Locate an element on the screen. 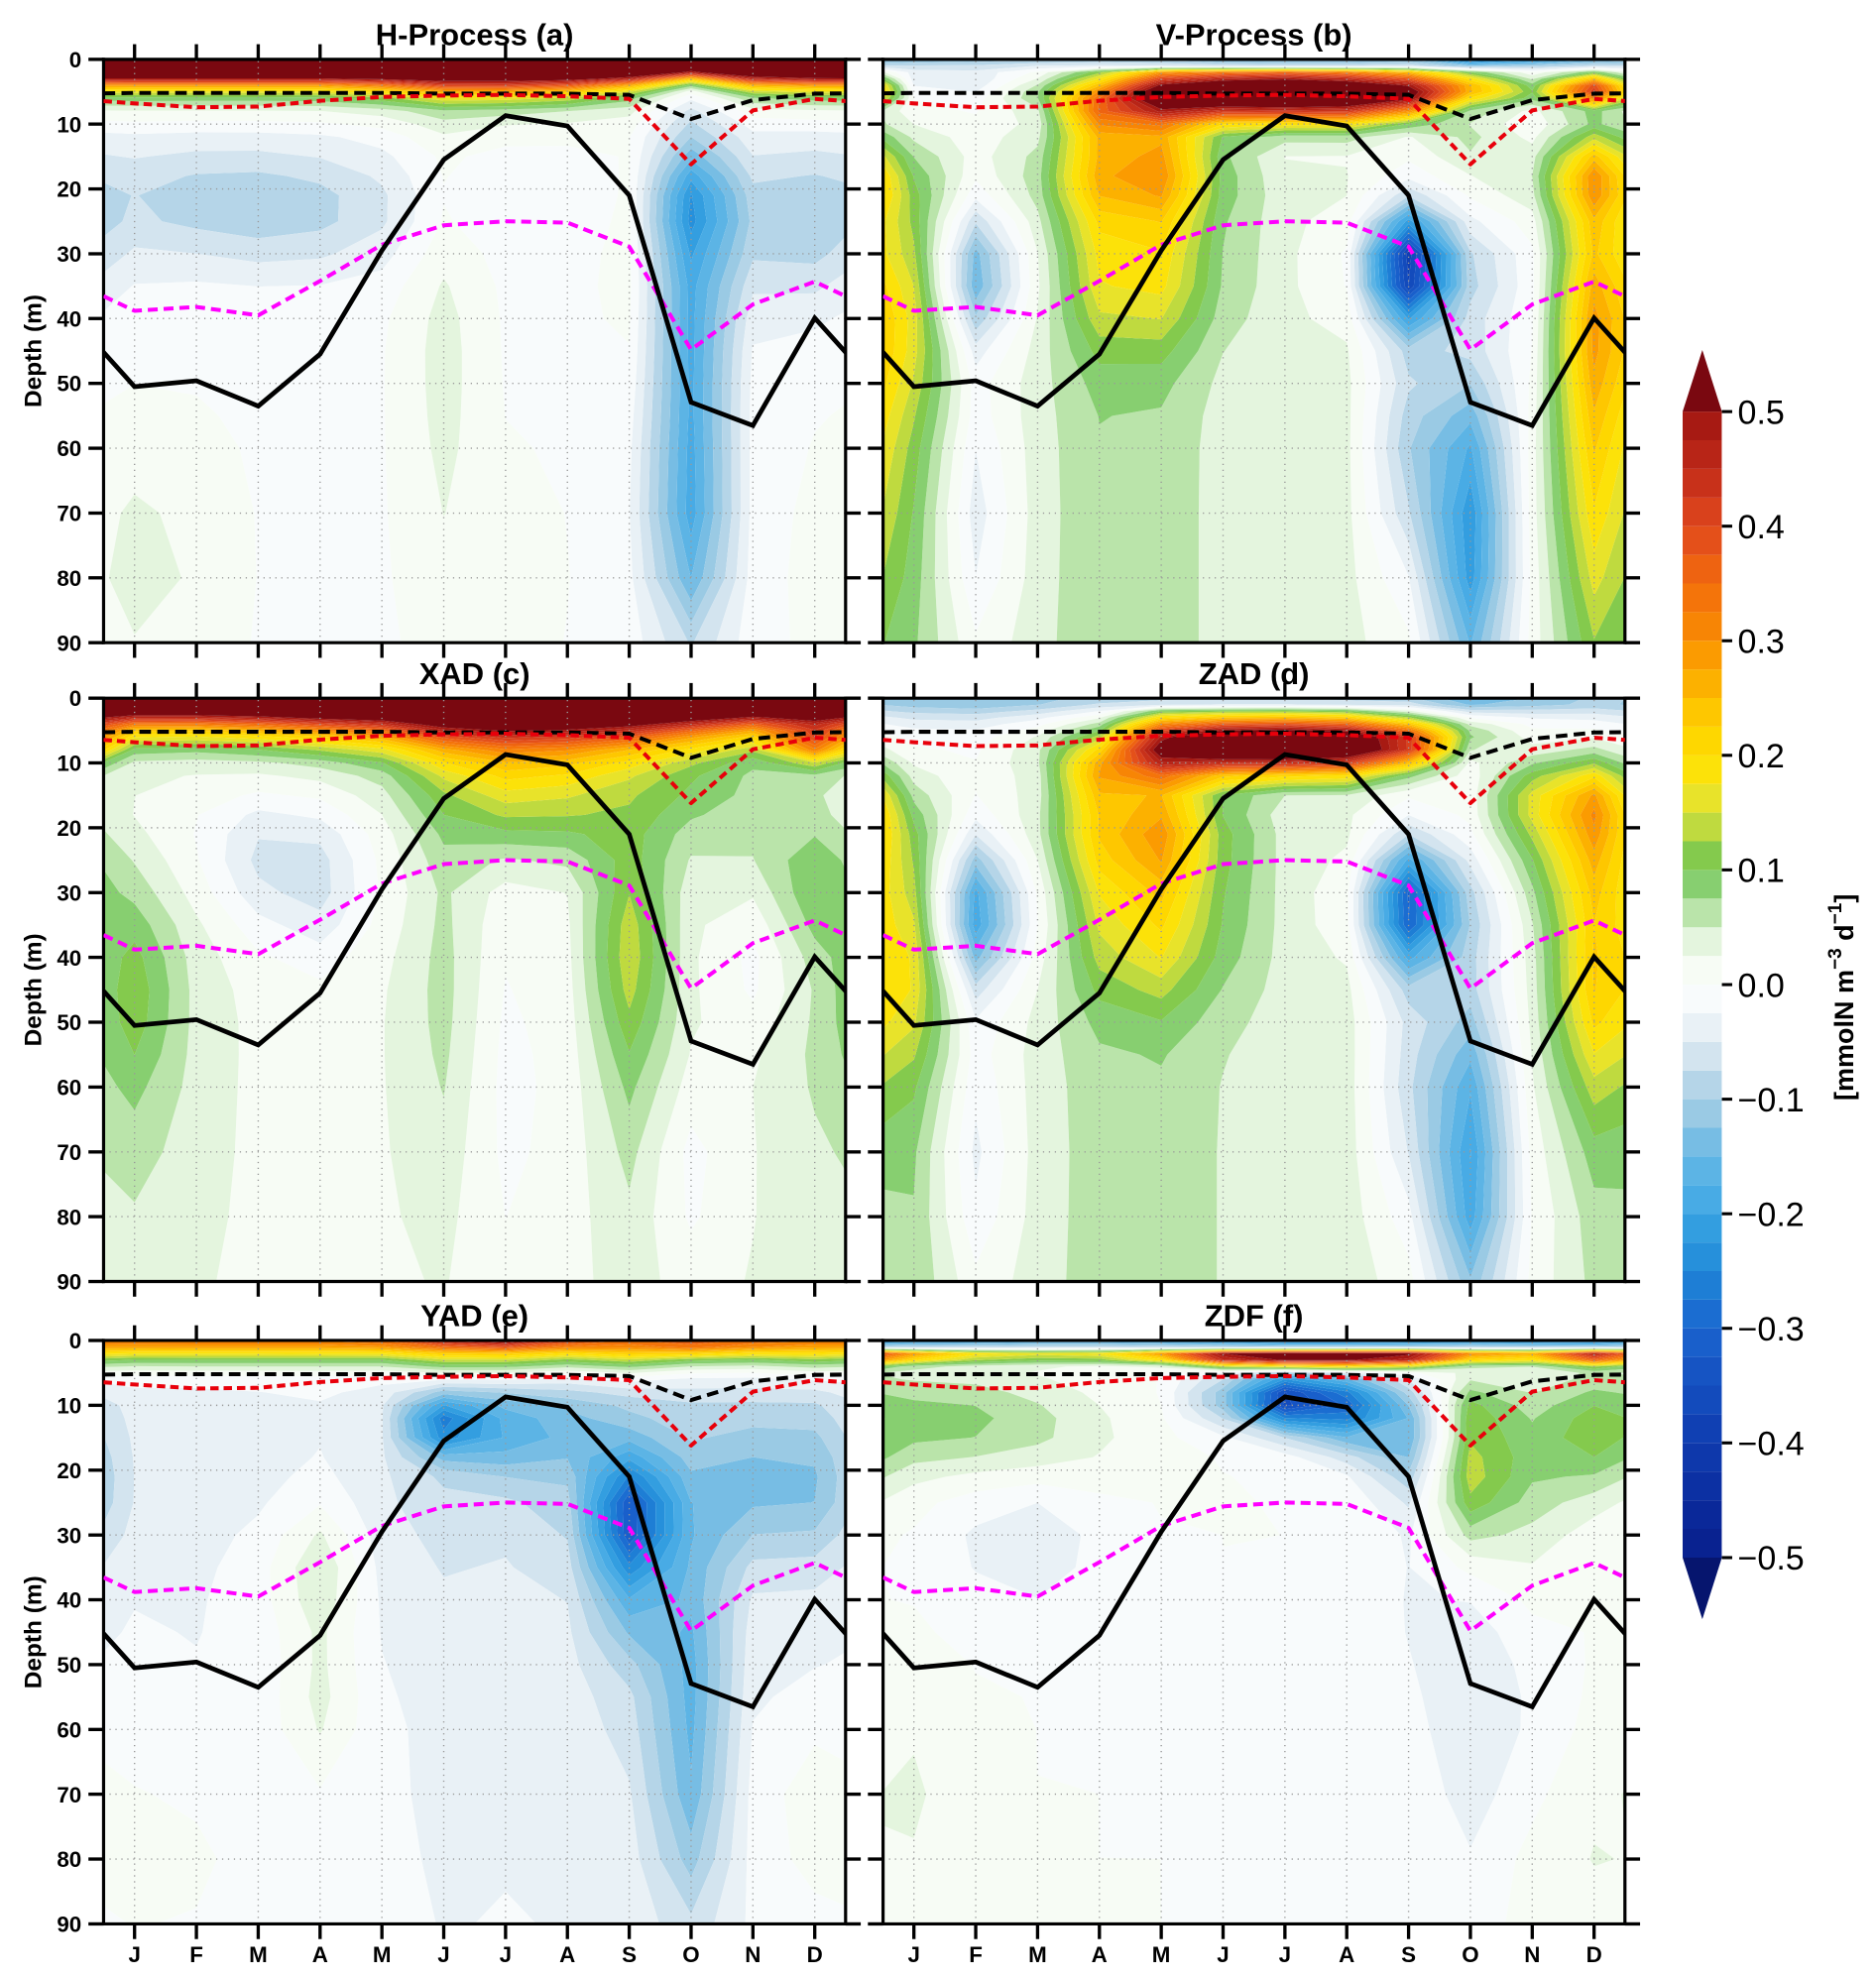  svg-text: YAD (e) is located at coordinates (474, 1316).